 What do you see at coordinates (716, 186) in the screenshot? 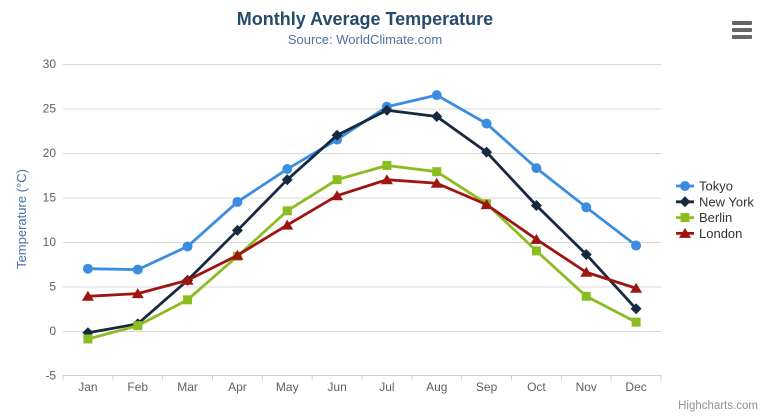
I see `legend-label: Tokyo` at bounding box center [716, 186].